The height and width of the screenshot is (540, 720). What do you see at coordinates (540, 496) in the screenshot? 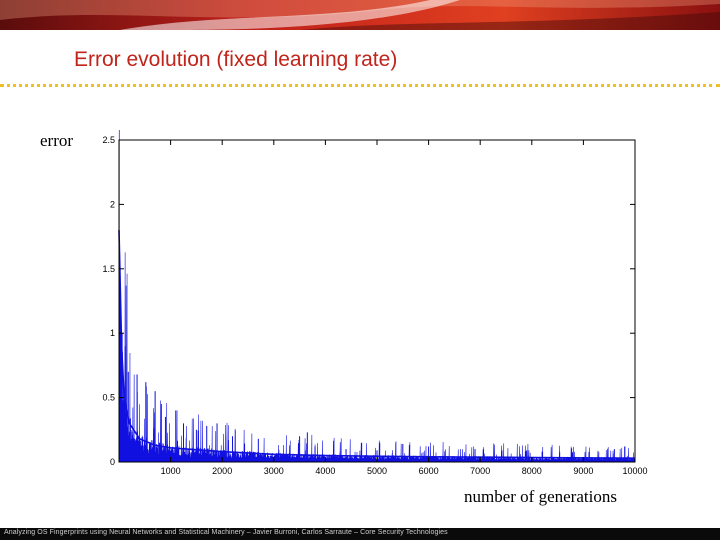
I see `x-axis-caption: number of generations` at bounding box center [540, 496].